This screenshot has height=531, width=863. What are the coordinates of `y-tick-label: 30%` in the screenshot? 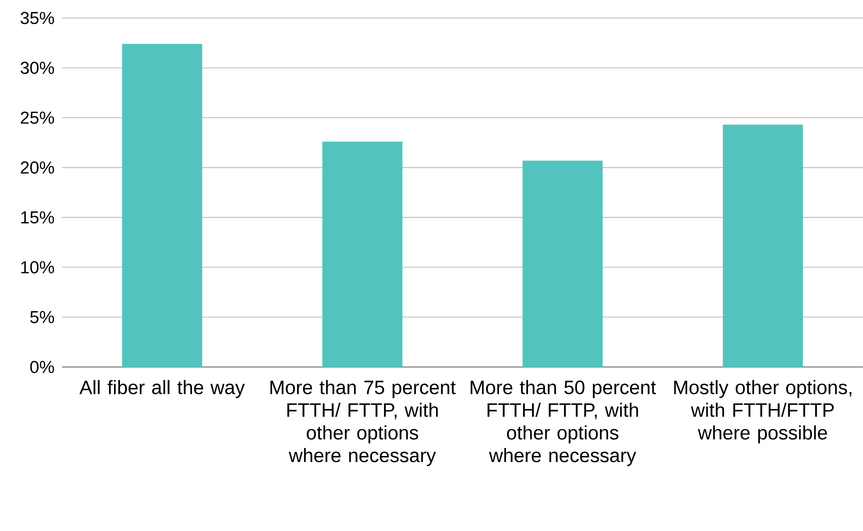 It's located at (37, 68).